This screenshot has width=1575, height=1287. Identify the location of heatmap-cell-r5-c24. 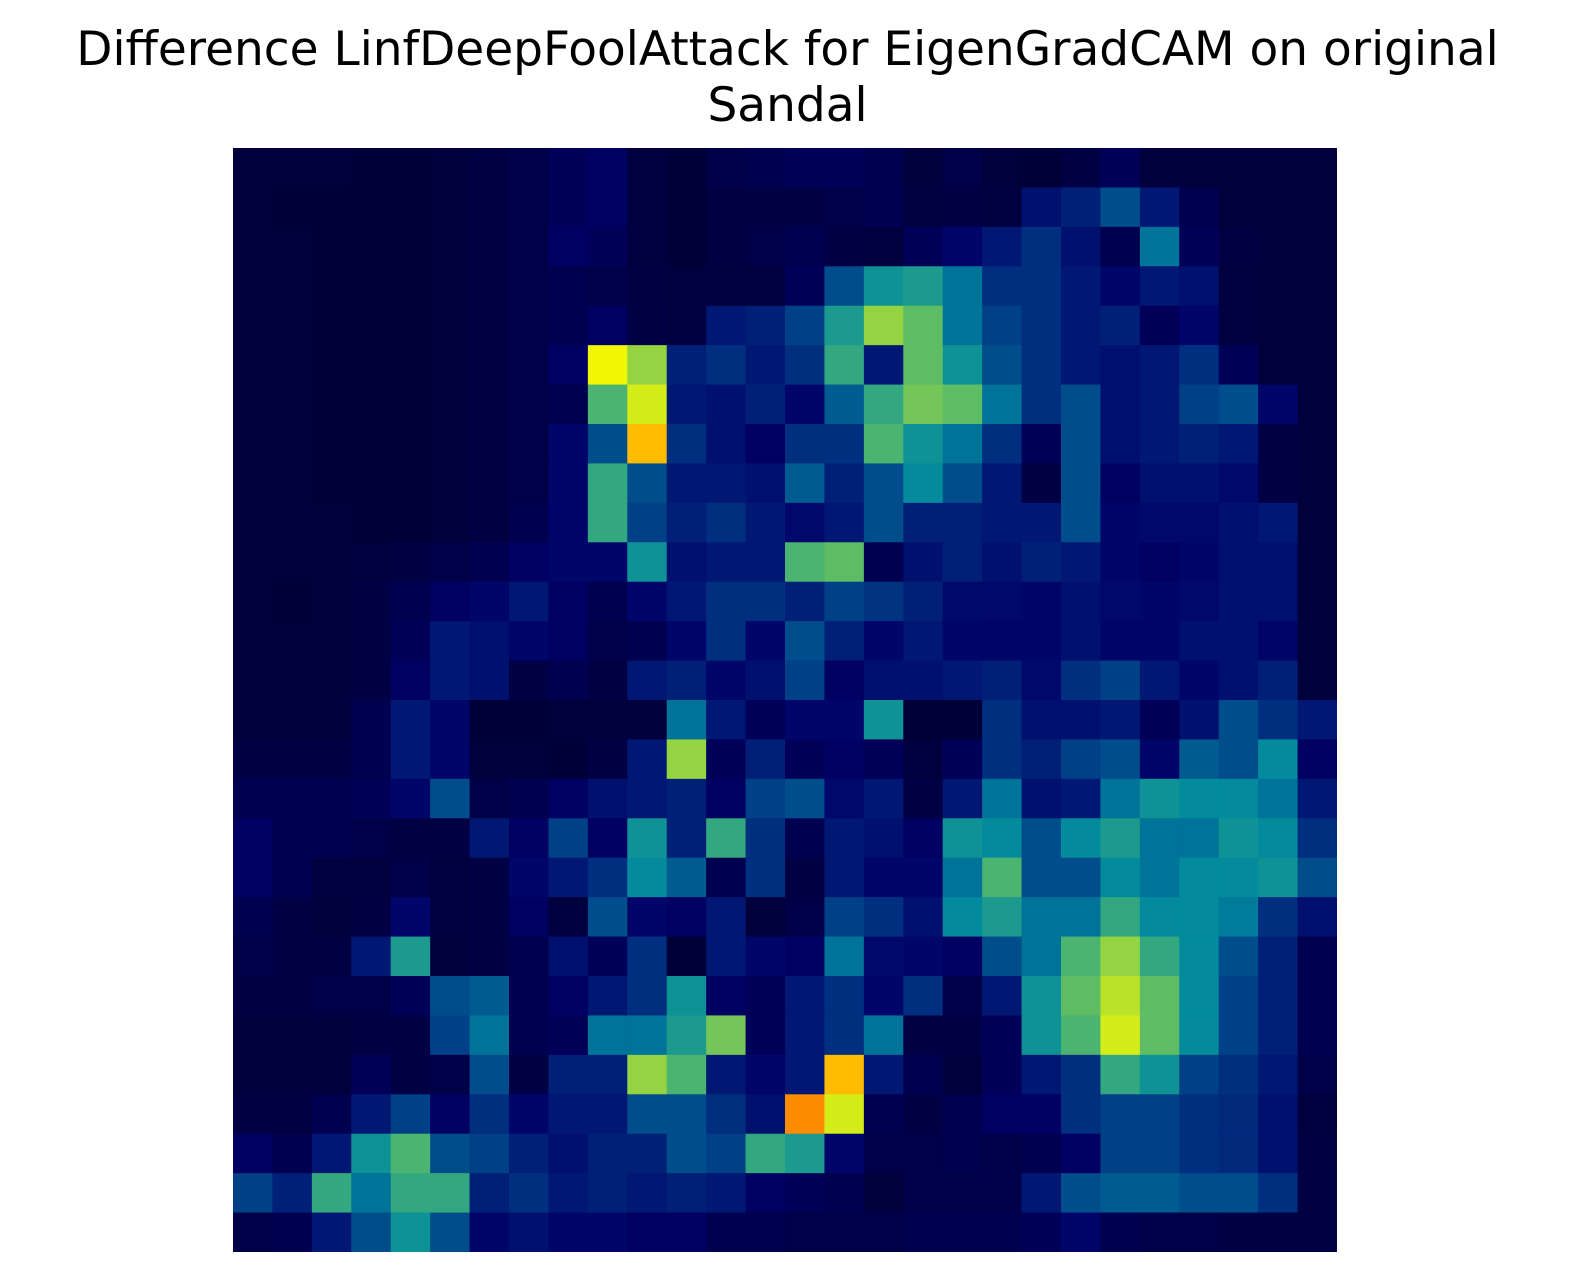
(1199, 365).